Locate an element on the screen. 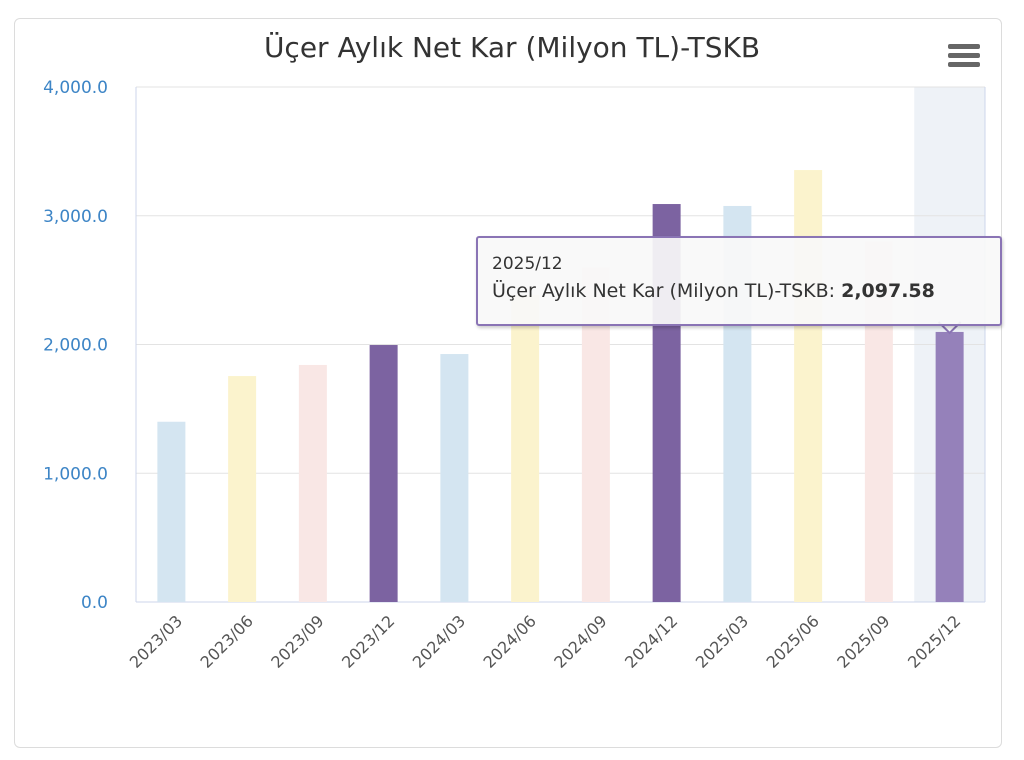 The height and width of the screenshot is (760, 1024). hamburger-menu-icon is located at coordinates (964, 57).